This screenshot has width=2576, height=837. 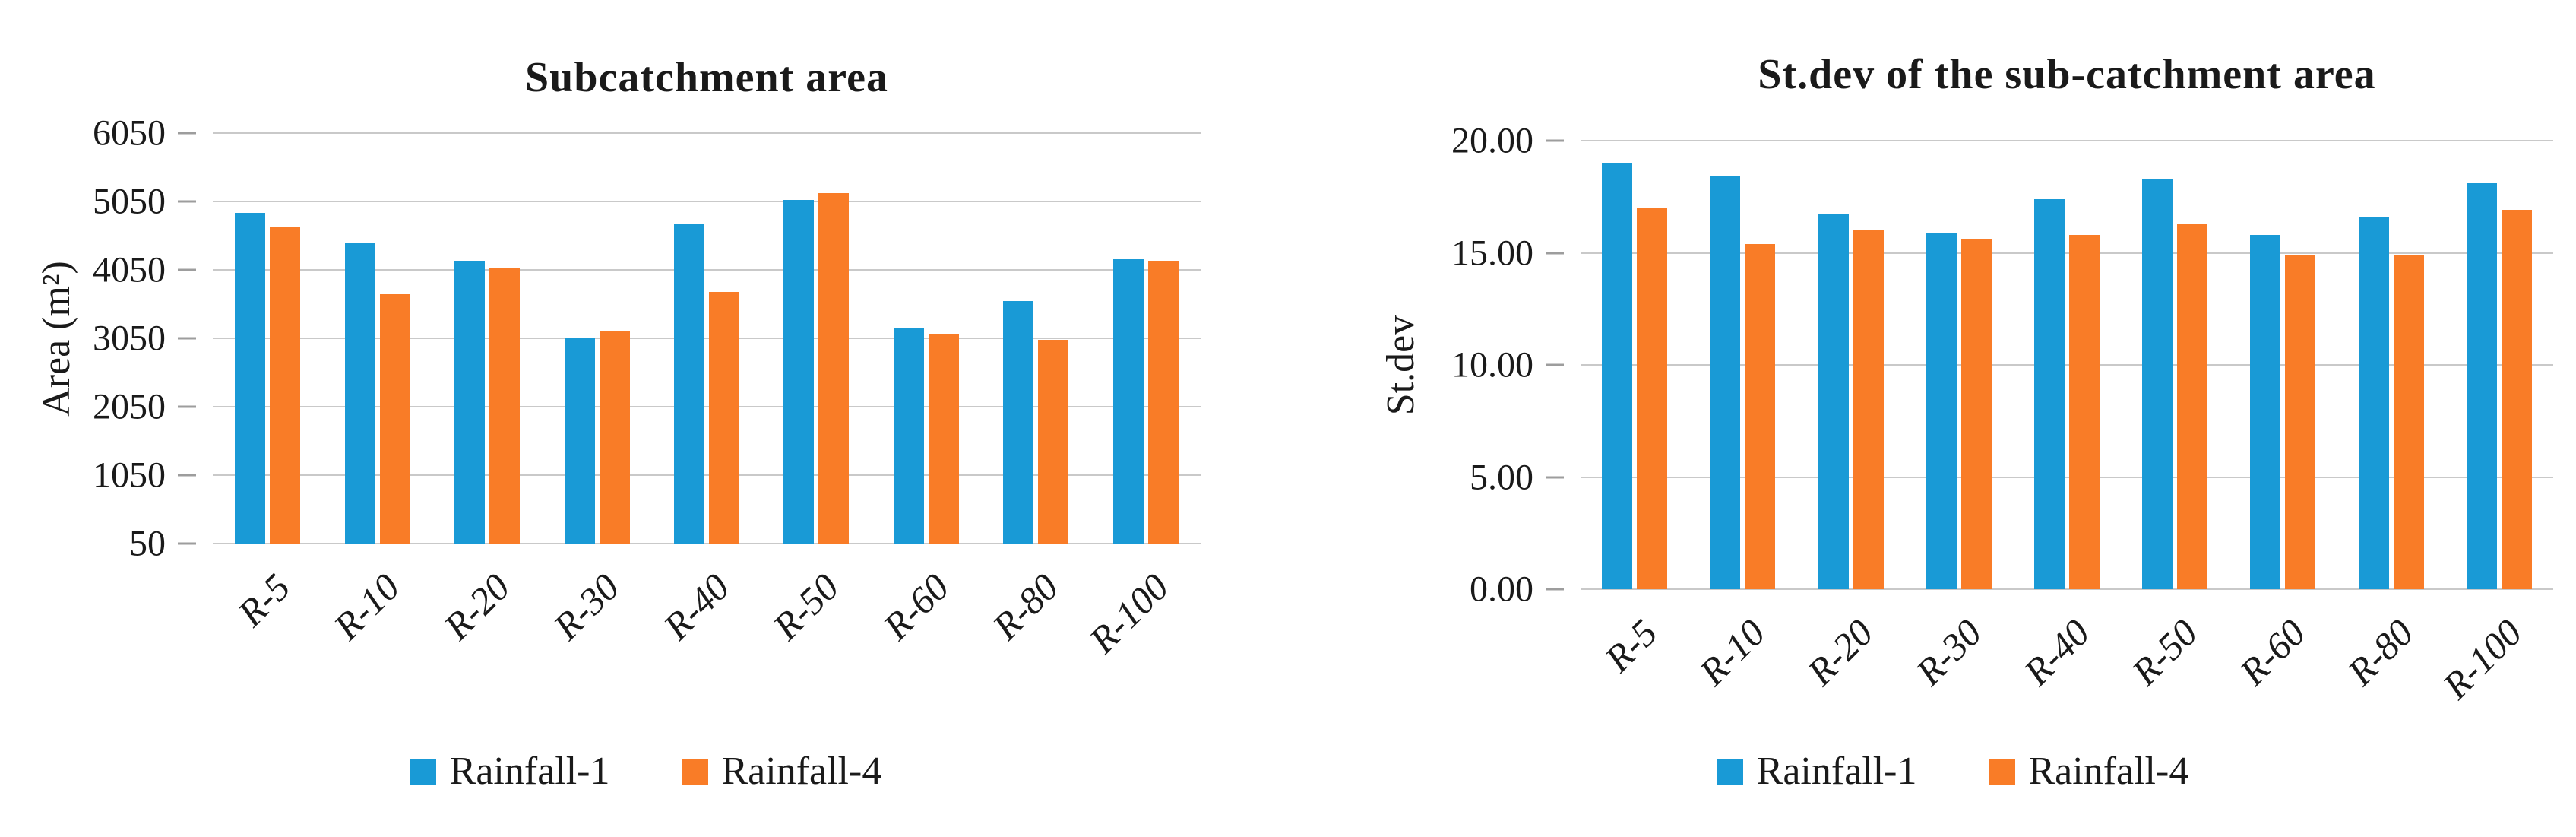 What do you see at coordinates (1492, 364) in the screenshot?
I see `y-tick-label: 10.00` at bounding box center [1492, 364].